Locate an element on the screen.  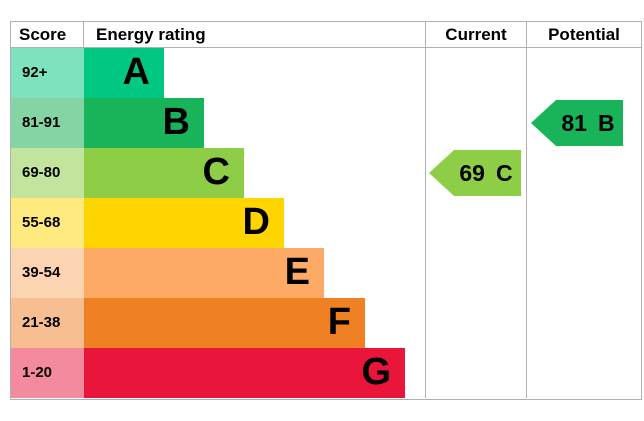
score-cell: 55-68 is located at coordinates (47, 223).